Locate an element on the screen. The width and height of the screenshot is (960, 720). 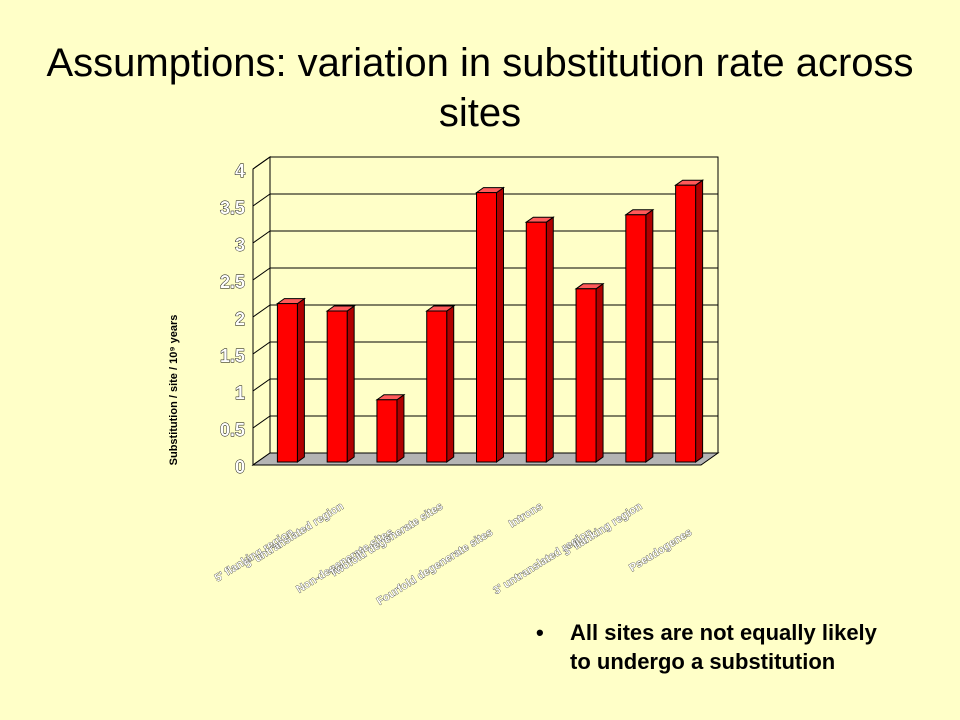
y-tick-label: 1.5 is located at coordinates (232, 356).